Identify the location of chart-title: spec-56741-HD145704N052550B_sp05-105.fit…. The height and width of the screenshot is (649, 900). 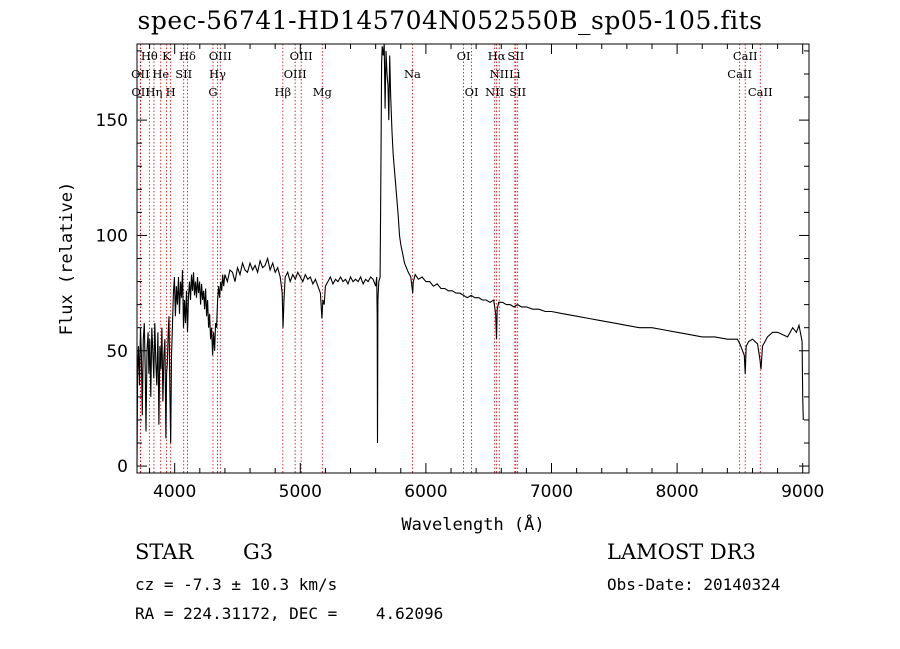
(450, 20).